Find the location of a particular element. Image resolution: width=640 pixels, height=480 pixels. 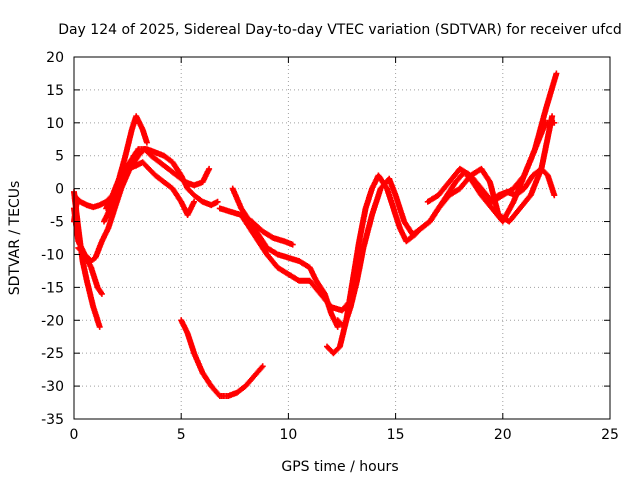

x-tick-label: 10 is located at coordinates (288, 435).